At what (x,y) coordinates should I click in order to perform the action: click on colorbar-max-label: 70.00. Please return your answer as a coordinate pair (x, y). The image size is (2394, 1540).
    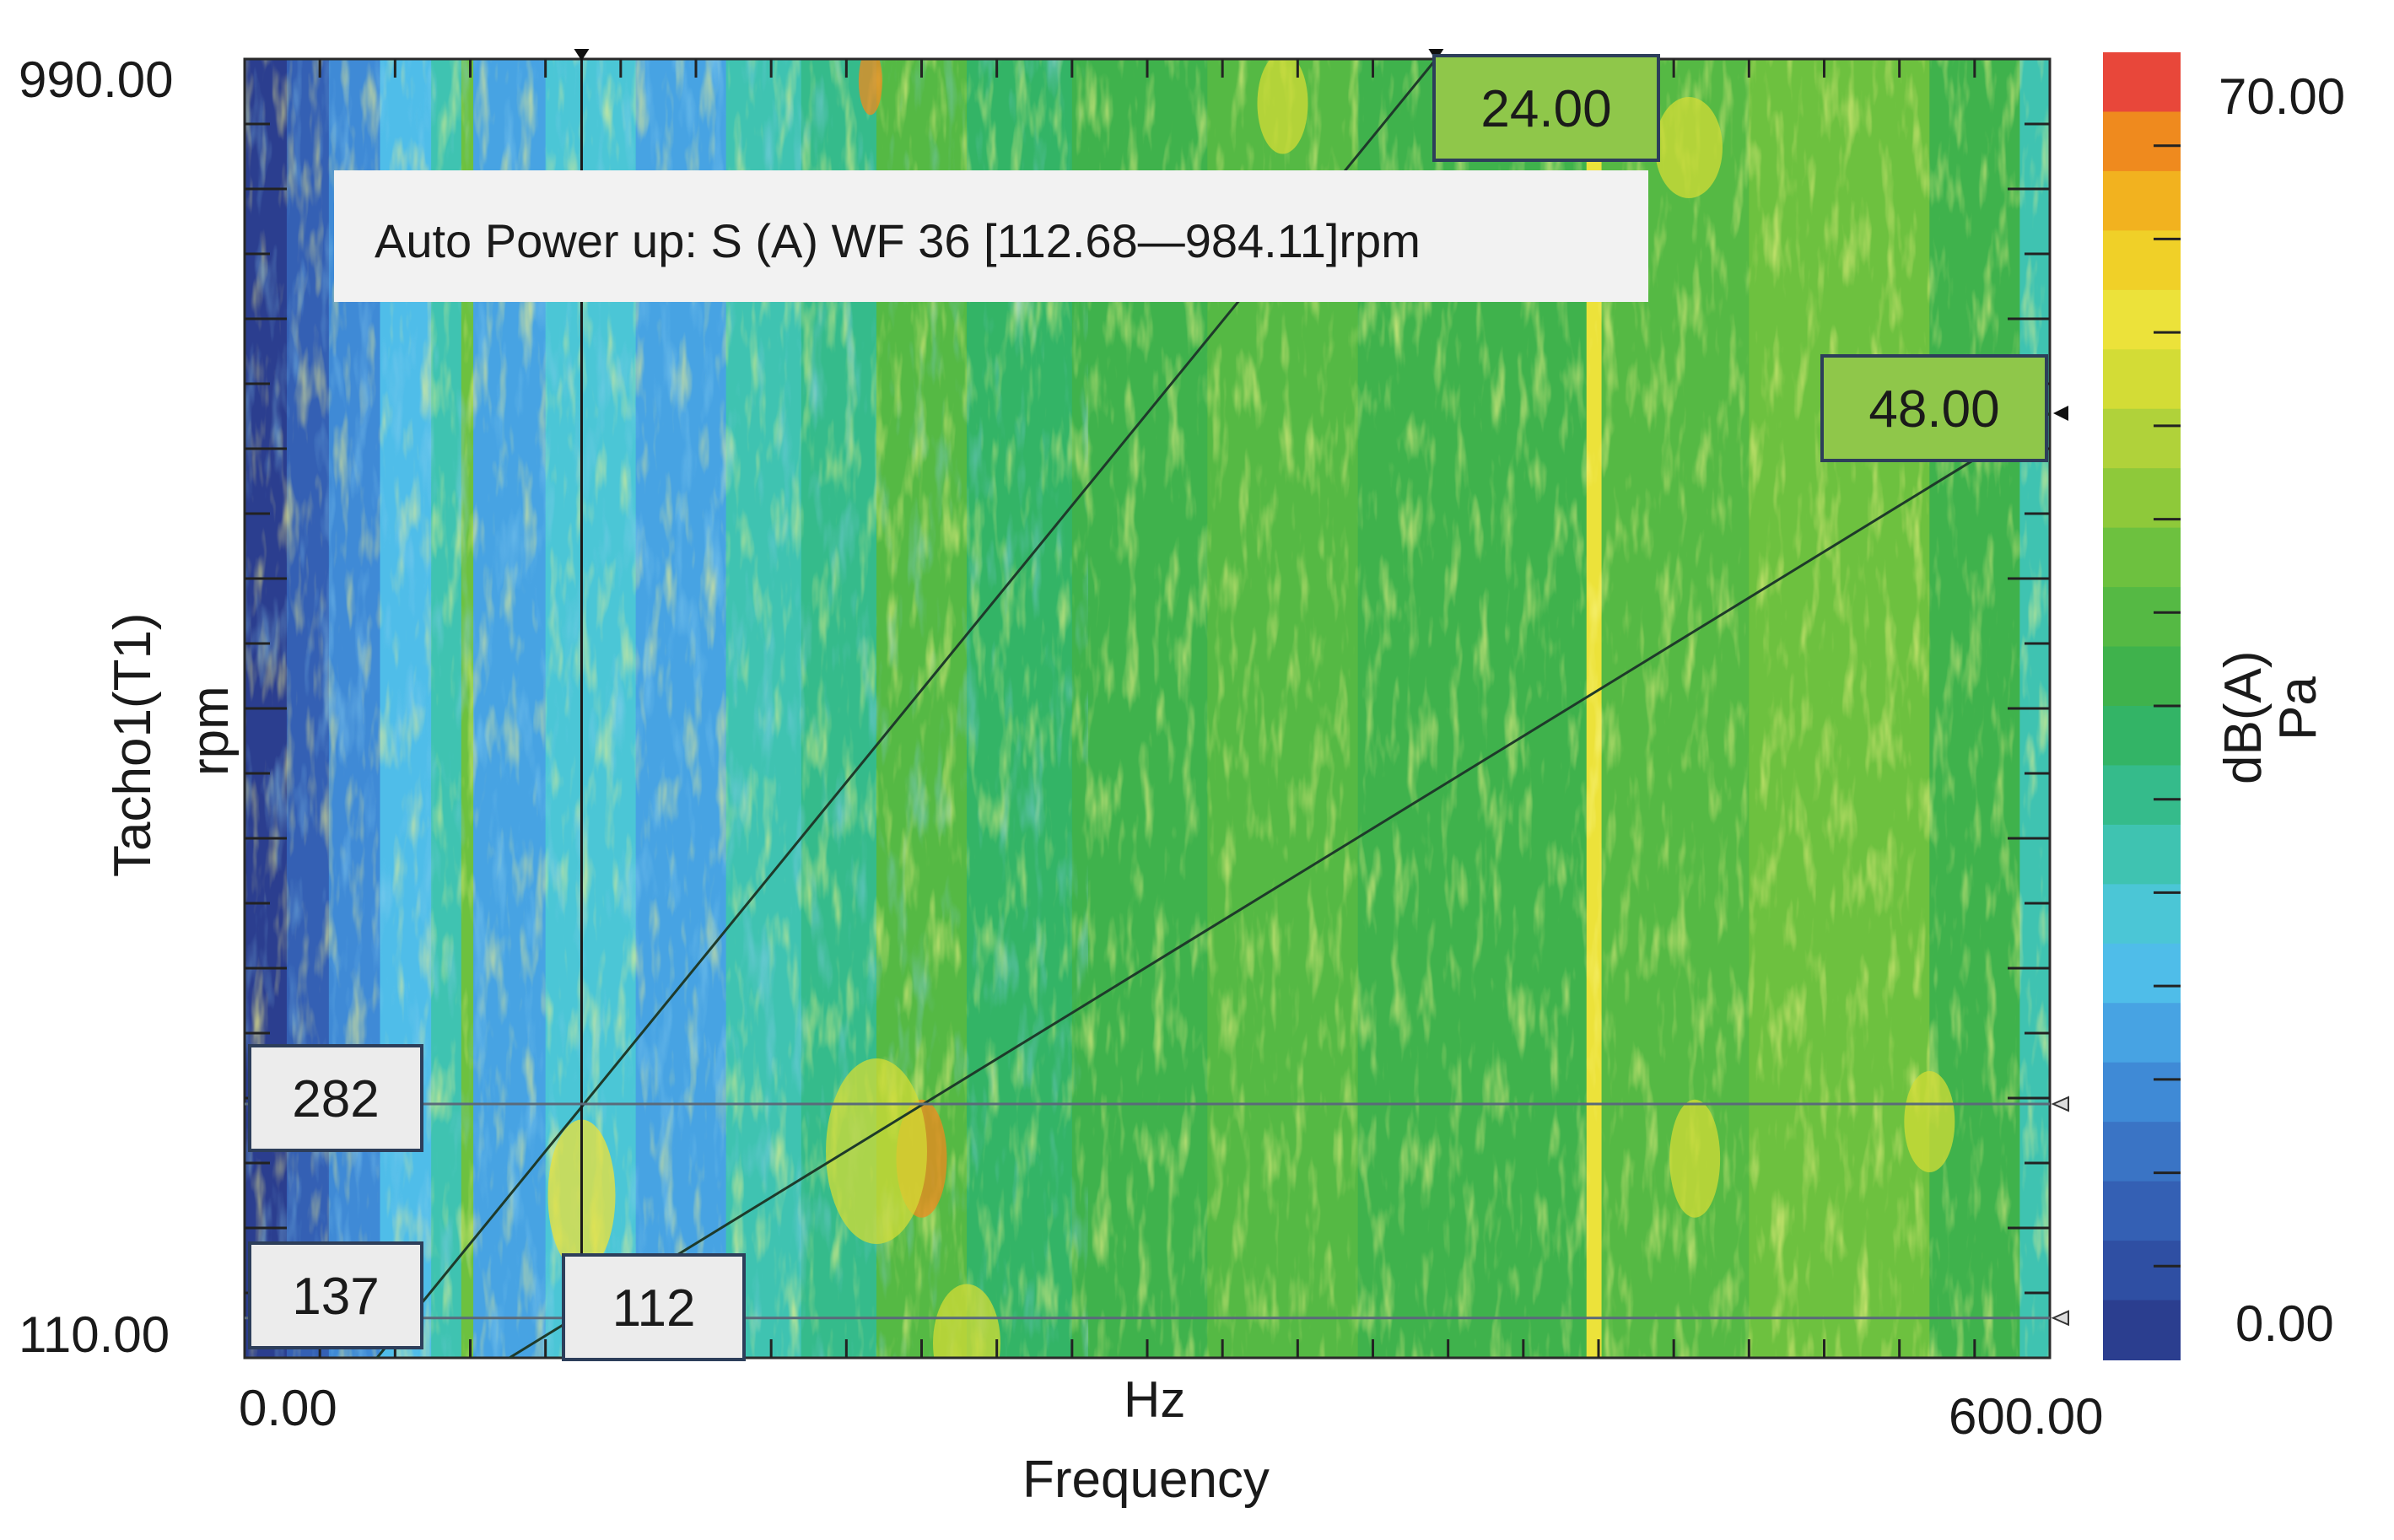
    Looking at the image, I should click on (2282, 97).